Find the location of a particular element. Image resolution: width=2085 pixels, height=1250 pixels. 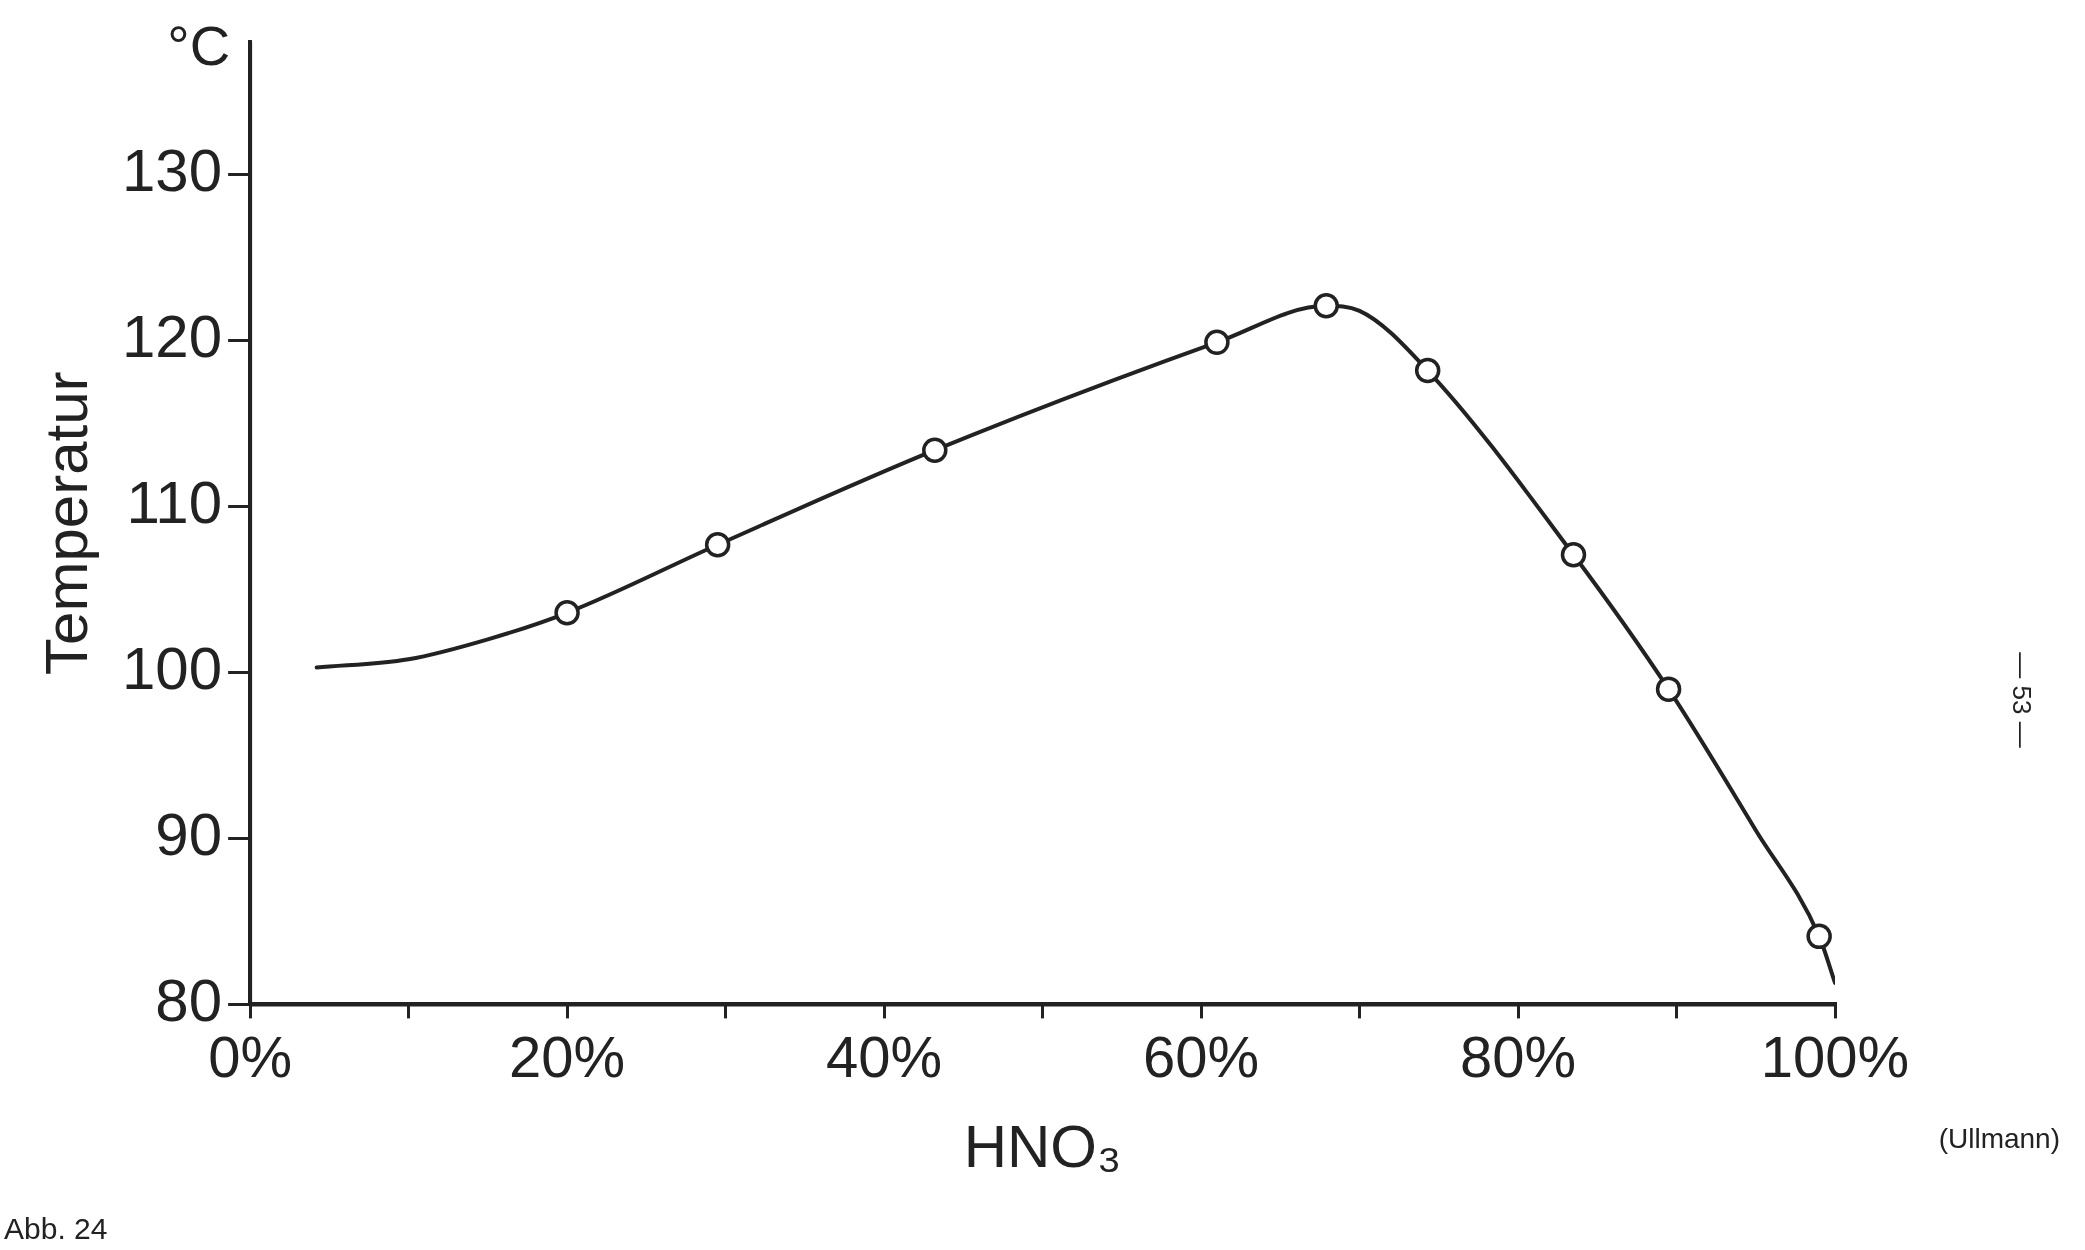

x-tick-label: 60% is located at coordinates (1201, 1057).